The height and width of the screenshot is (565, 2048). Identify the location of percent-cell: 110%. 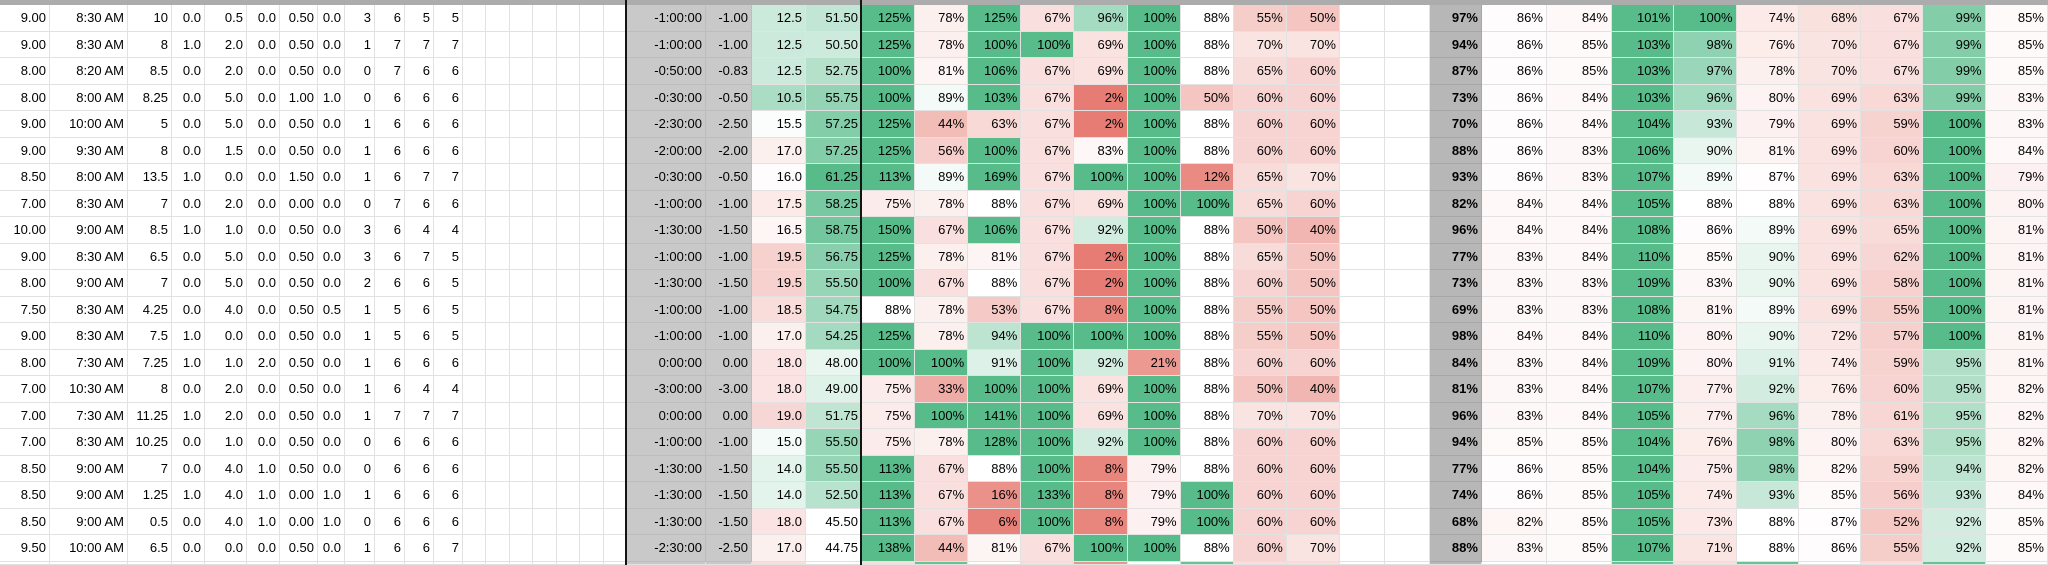
(1643, 256).